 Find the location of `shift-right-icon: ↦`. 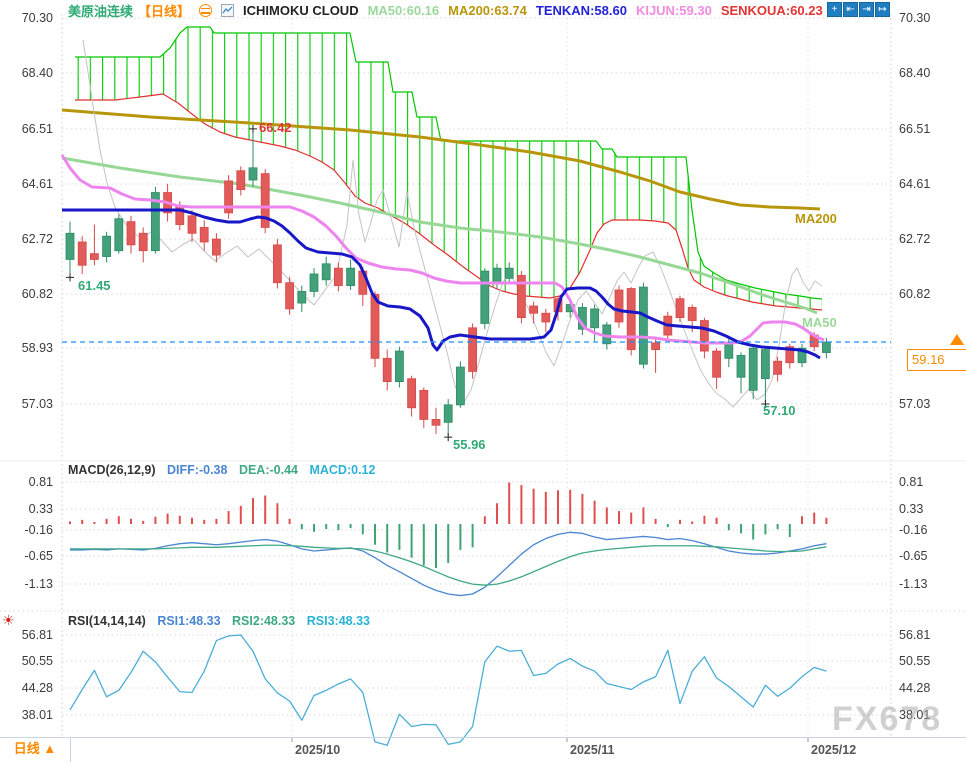

shift-right-icon: ↦ is located at coordinates (882, 9).